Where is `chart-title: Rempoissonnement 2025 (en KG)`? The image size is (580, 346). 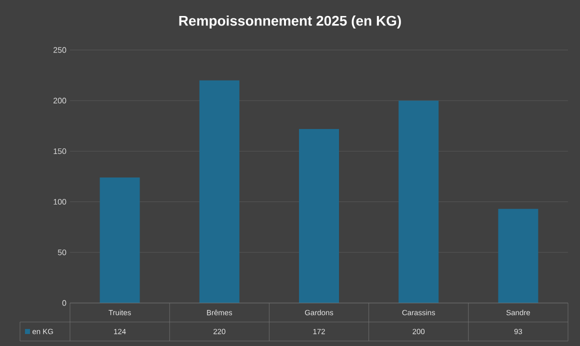 chart-title: Rempoissonnement 2025 (en KG) is located at coordinates (290, 22).